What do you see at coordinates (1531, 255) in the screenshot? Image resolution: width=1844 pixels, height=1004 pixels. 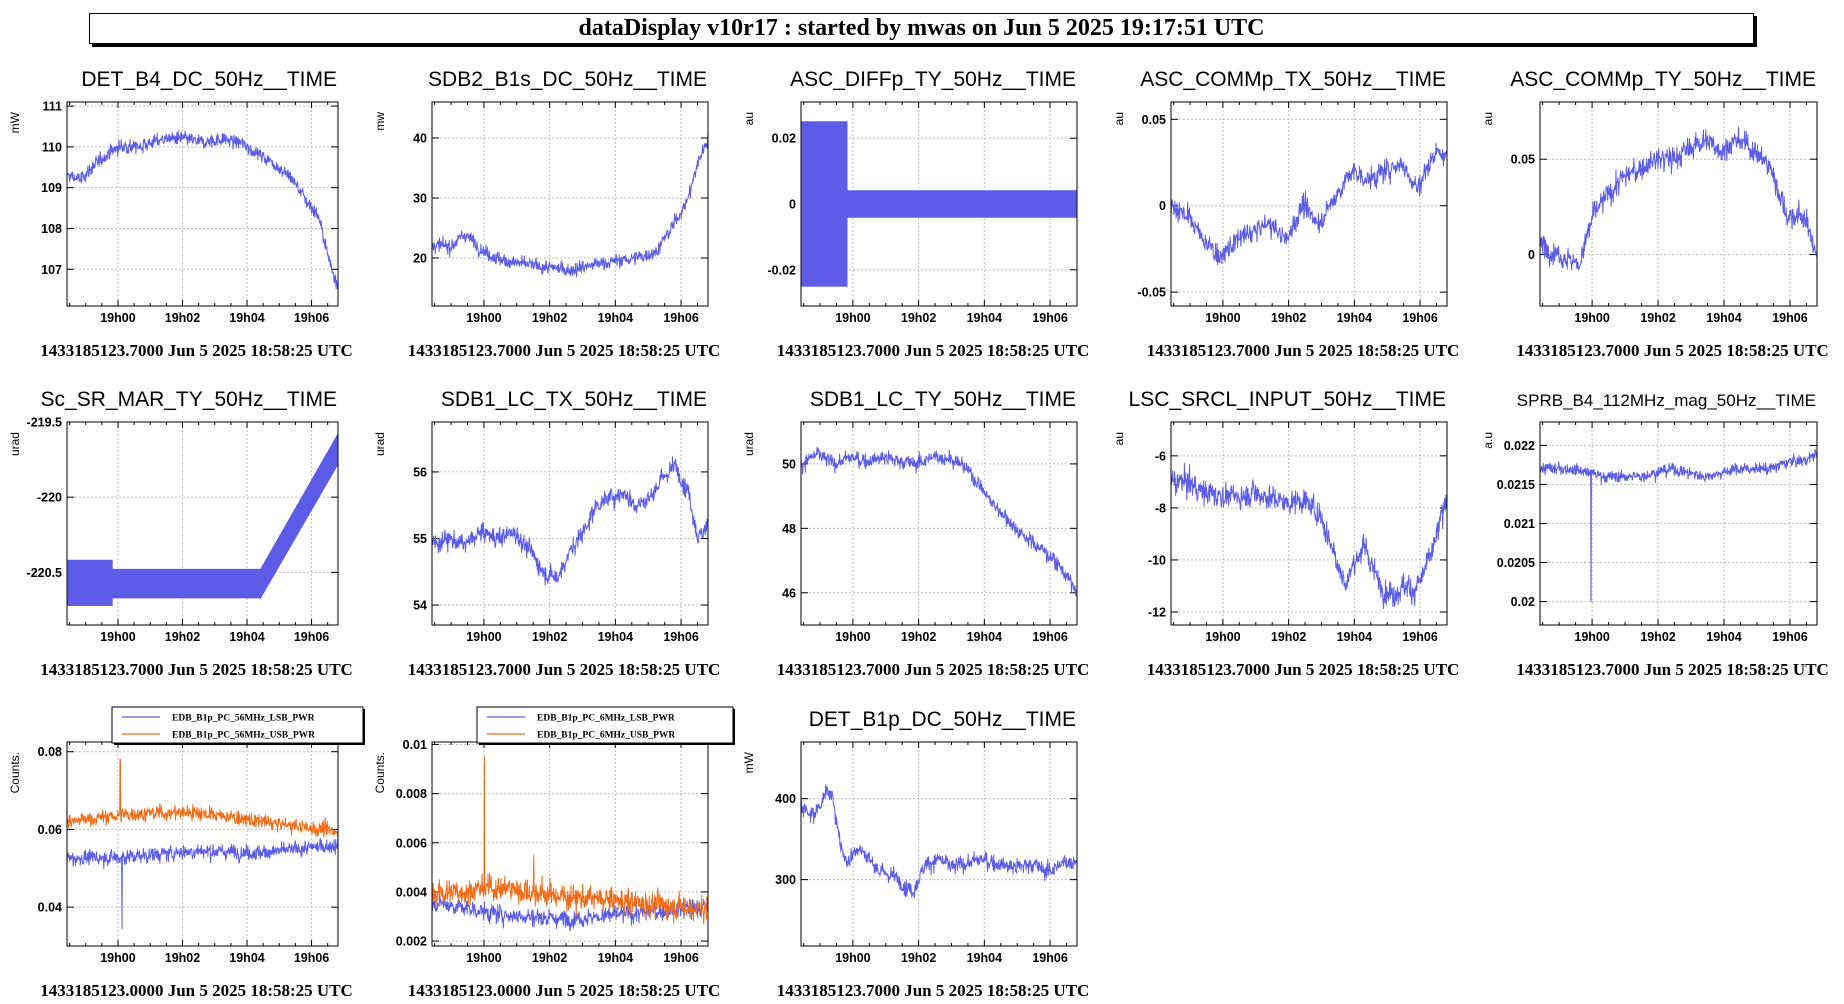 I see `y-tick-label: 0` at bounding box center [1531, 255].